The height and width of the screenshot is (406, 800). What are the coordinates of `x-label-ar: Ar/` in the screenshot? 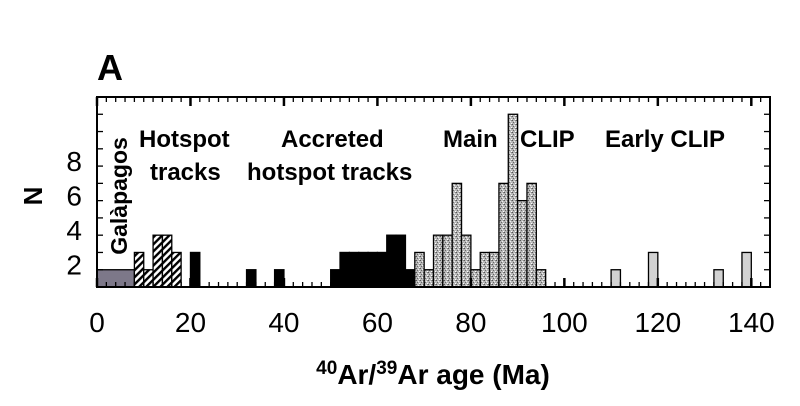 It's located at (356, 374).